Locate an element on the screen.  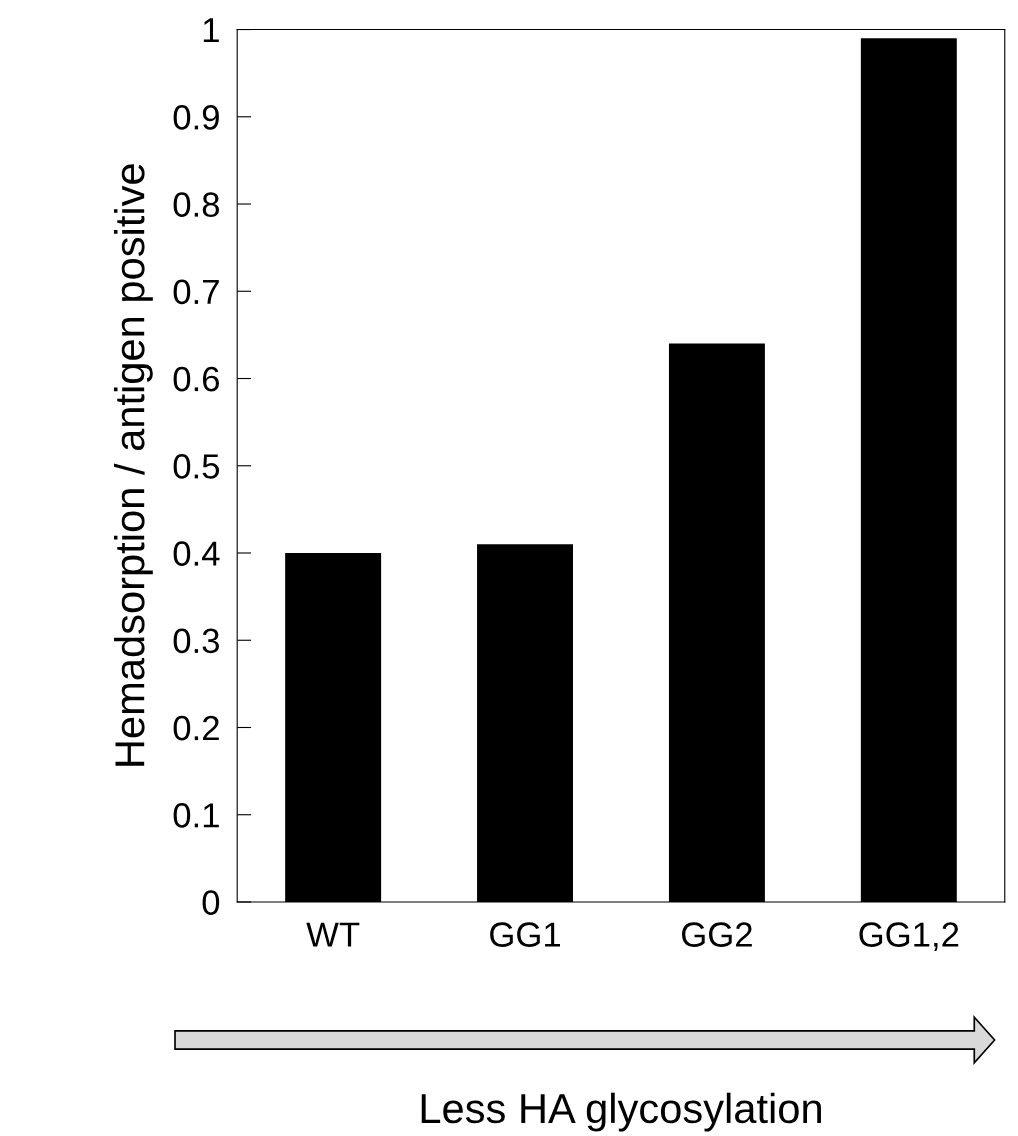
y-tick-label: 0 is located at coordinates (211, 902).